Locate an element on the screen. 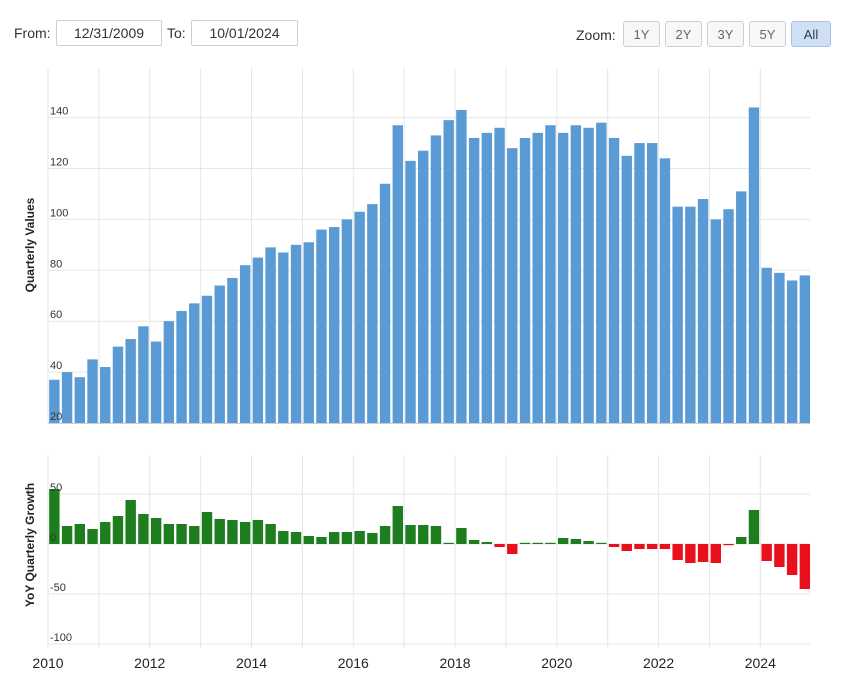  from-label: From: is located at coordinates (32, 33).